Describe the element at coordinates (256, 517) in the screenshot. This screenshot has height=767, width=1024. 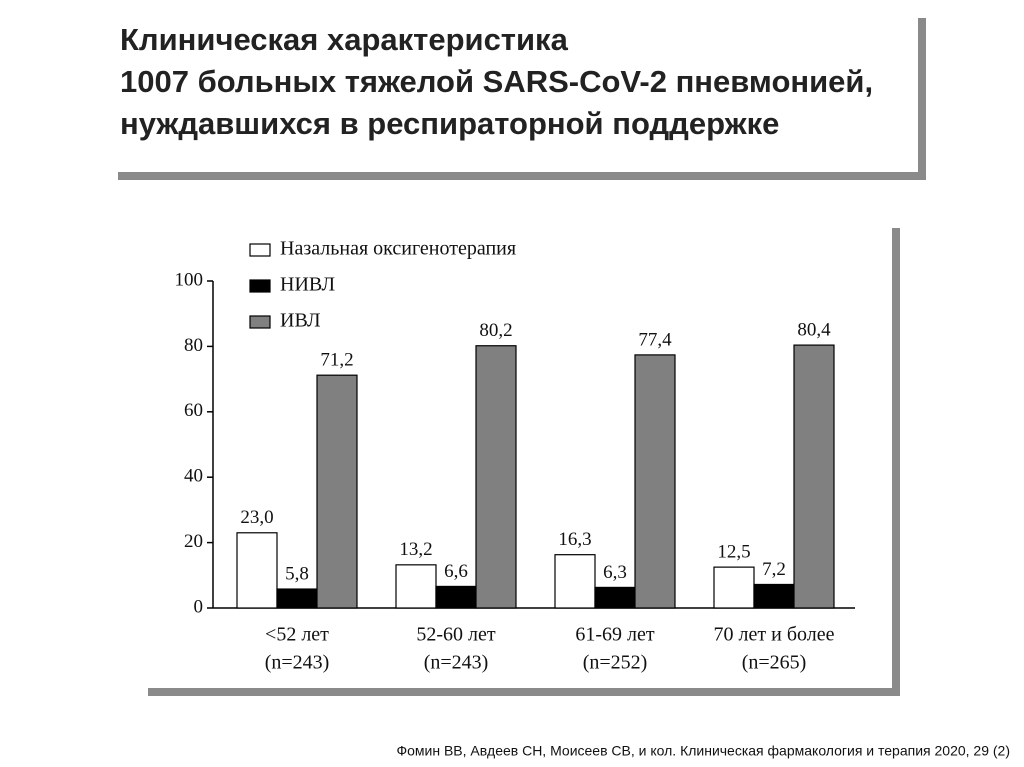
I see `value-label: 23,0` at that location.